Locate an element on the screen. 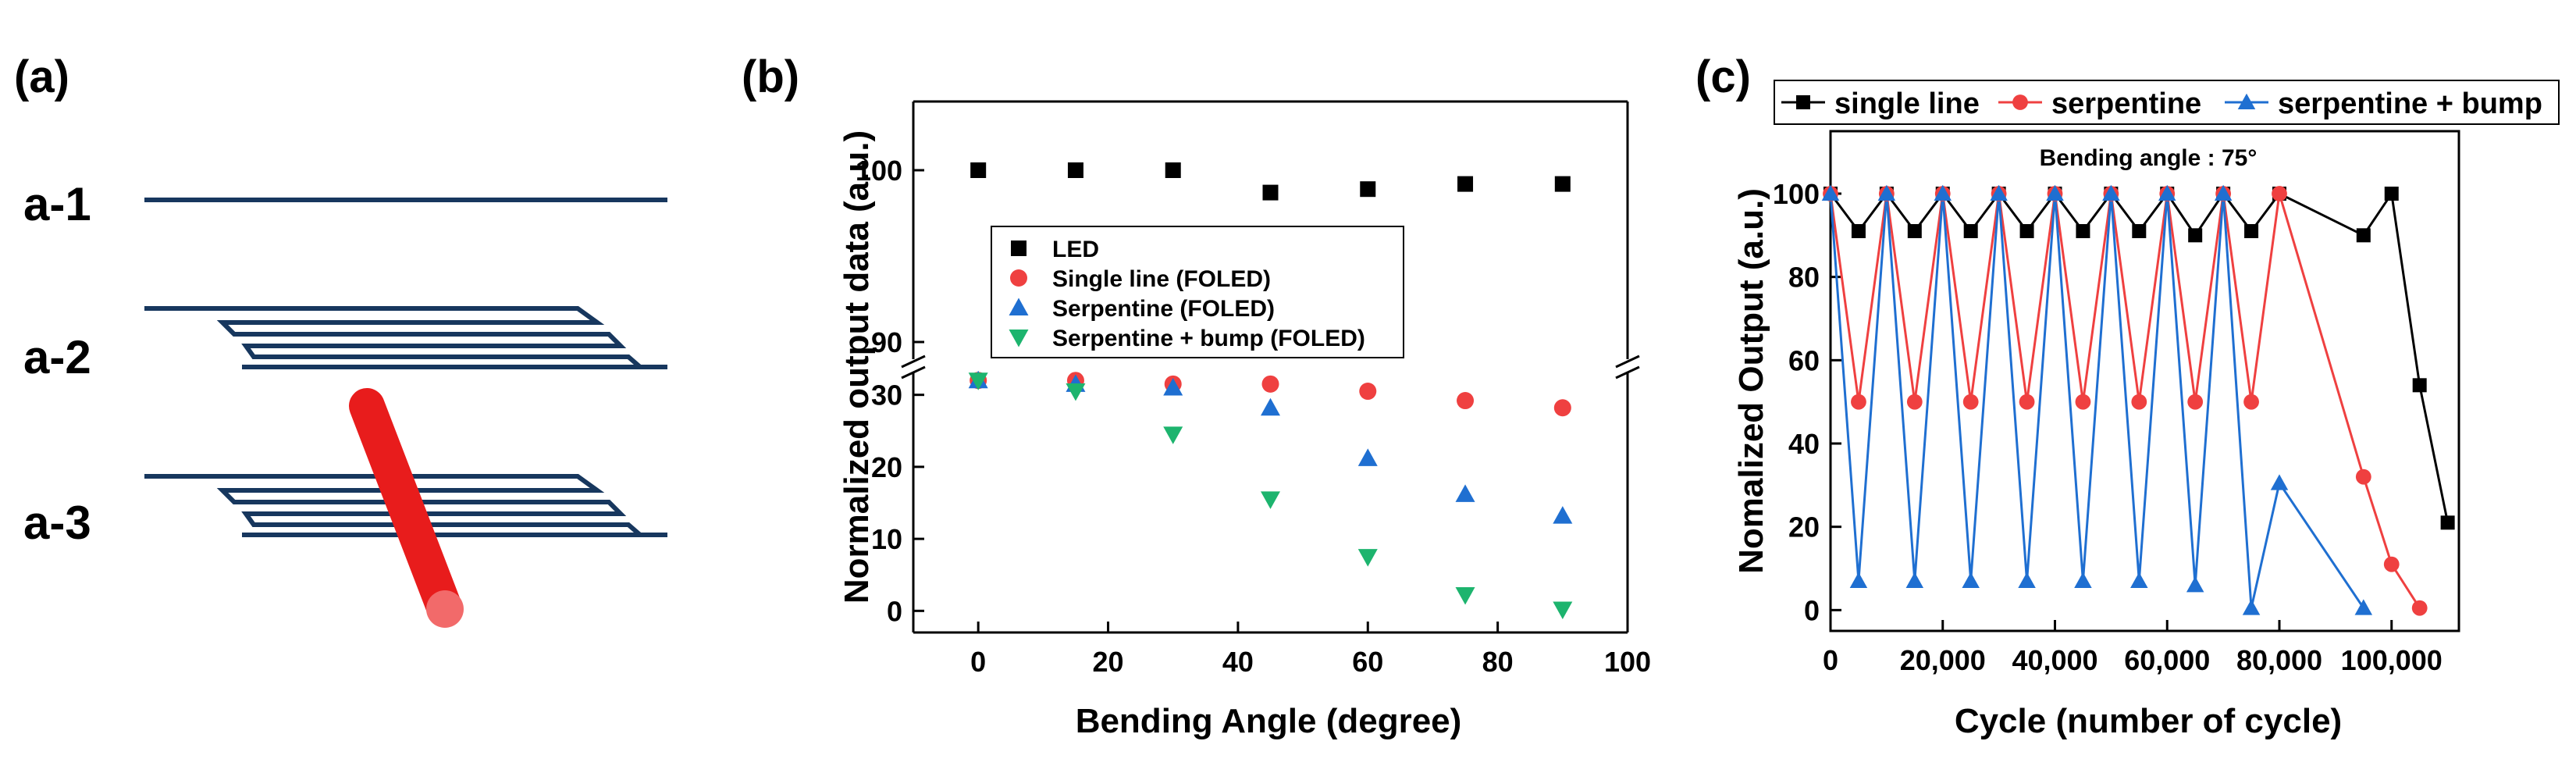  c-y-tick-label: 0 is located at coordinates (1812, 610).